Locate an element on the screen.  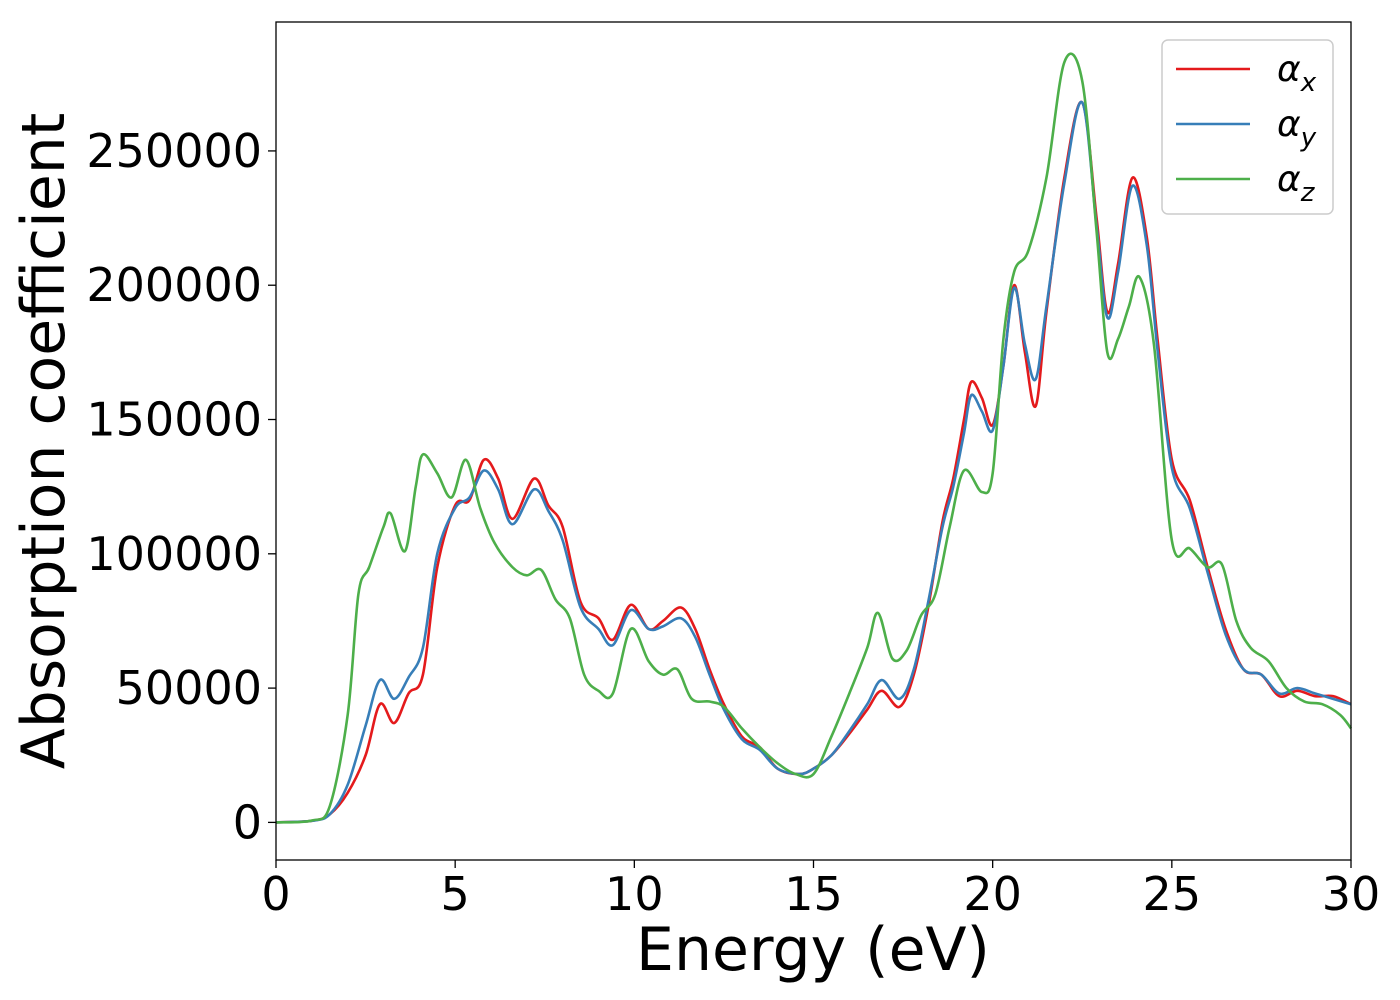
x-tick-label: 30 is located at coordinates (1351, 894).